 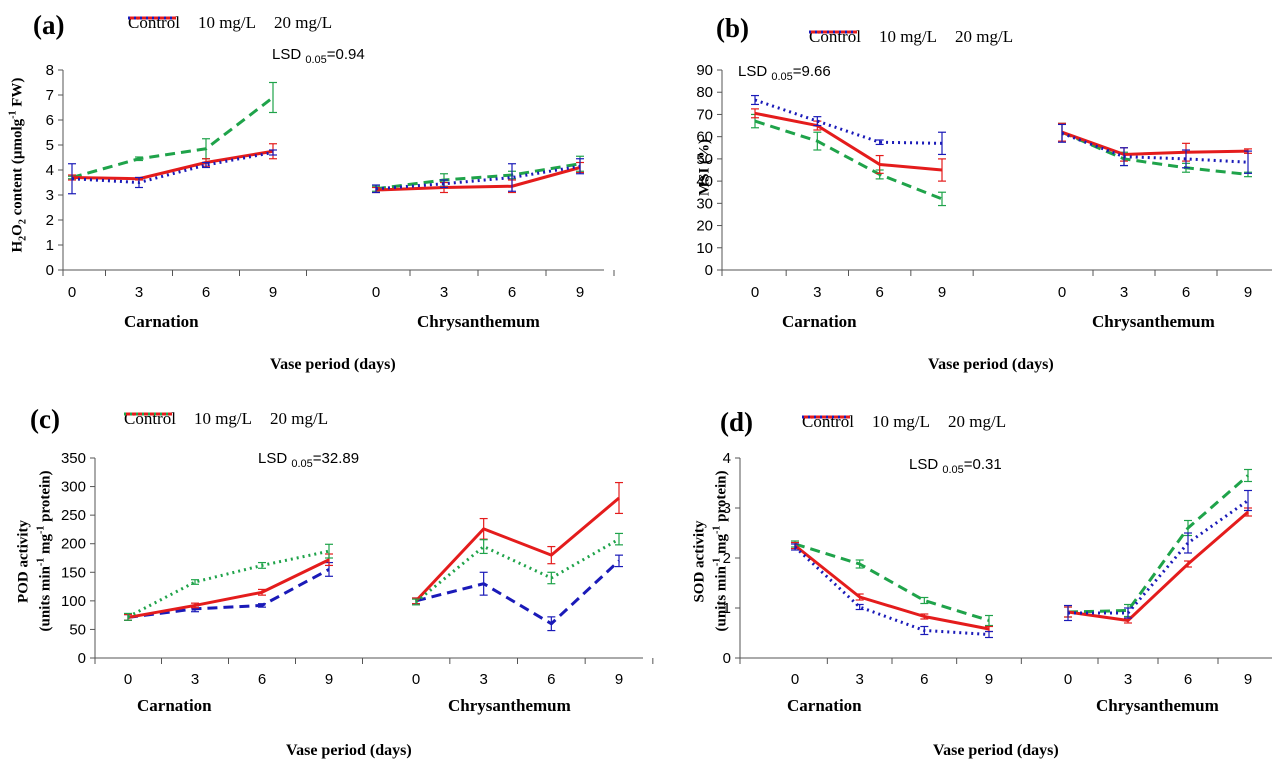 What do you see at coordinates (478, 321) in the screenshot?
I see `group-label-chrysanthemum: Chrysanthemum` at bounding box center [478, 321].